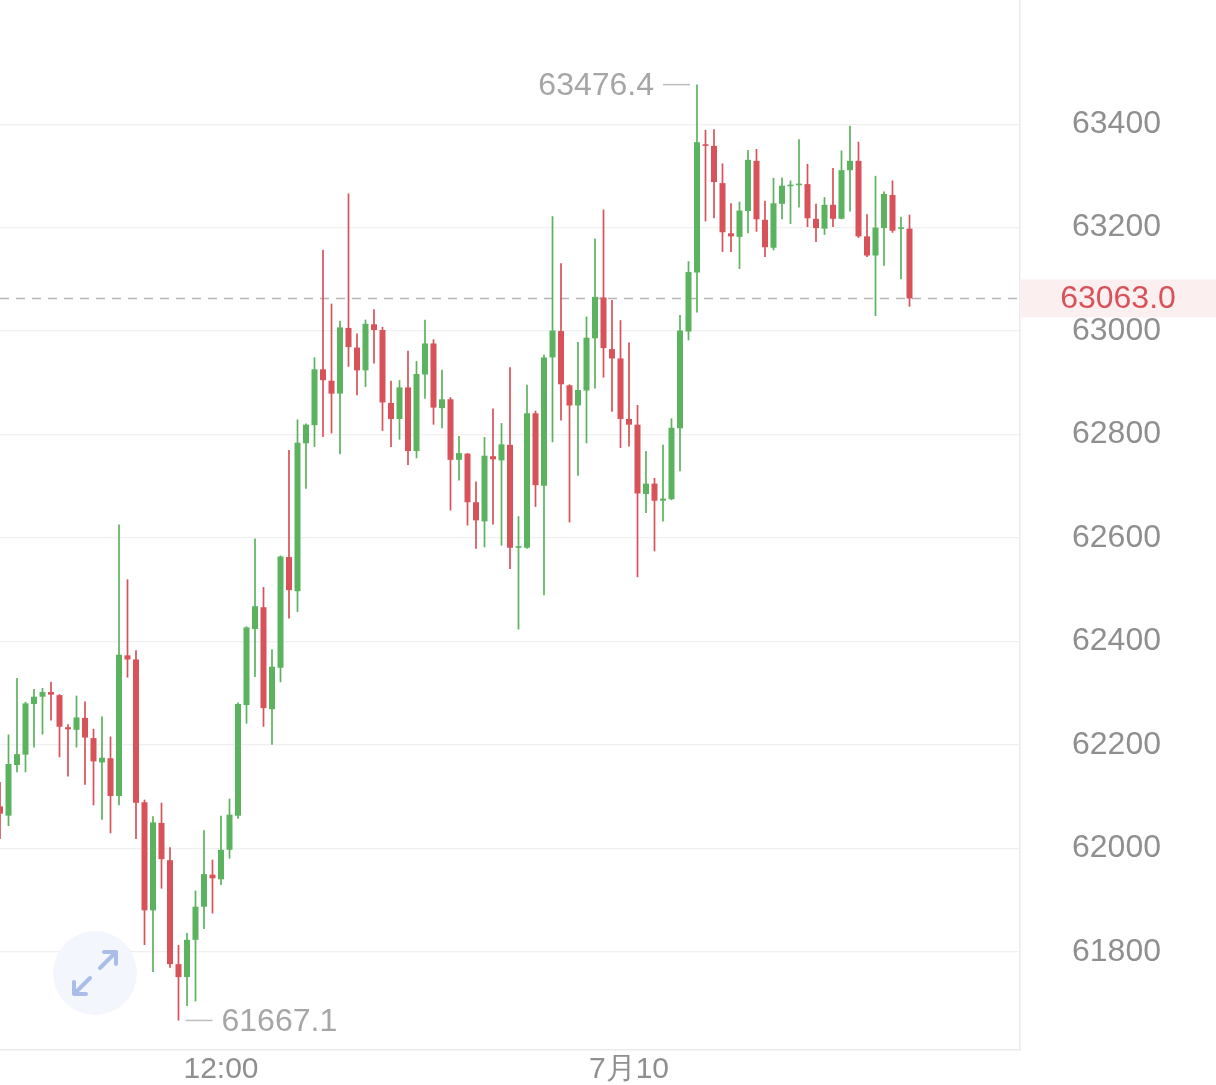 The image size is (1216, 1085). What do you see at coordinates (1116, 121) in the screenshot?
I see `y-tick-label: 63400` at bounding box center [1116, 121].